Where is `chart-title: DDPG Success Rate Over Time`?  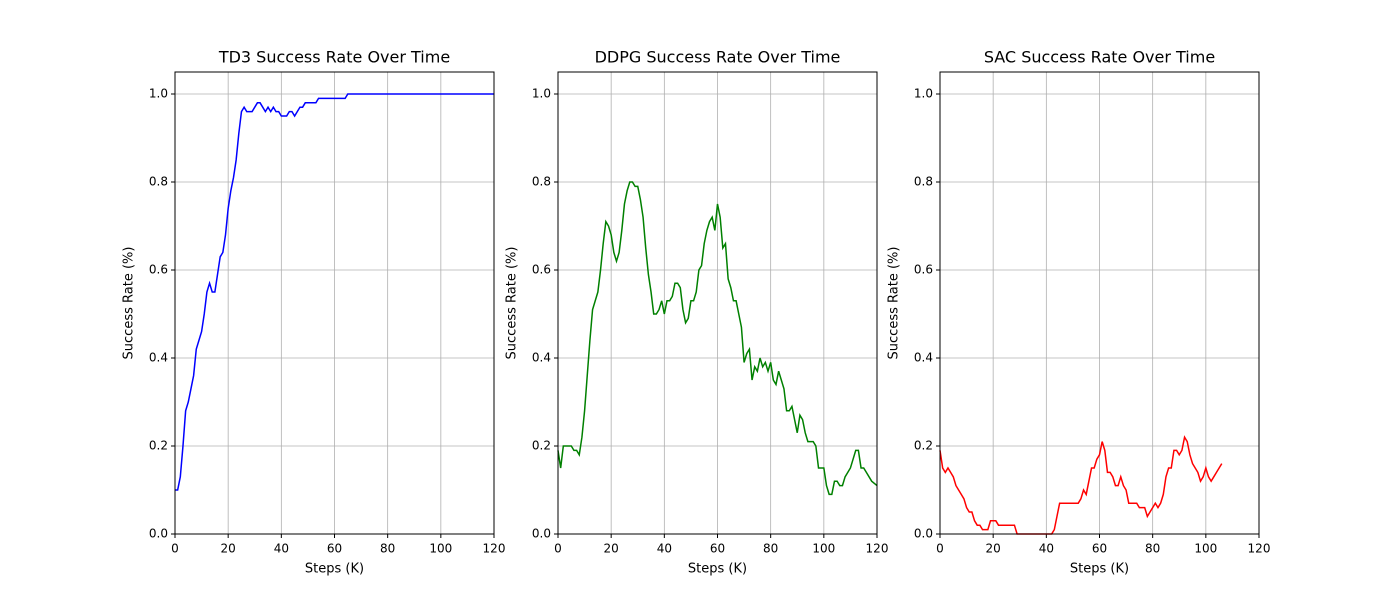
chart-title: DDPG Success Rate Over Time is located at coordinates (718, 57).